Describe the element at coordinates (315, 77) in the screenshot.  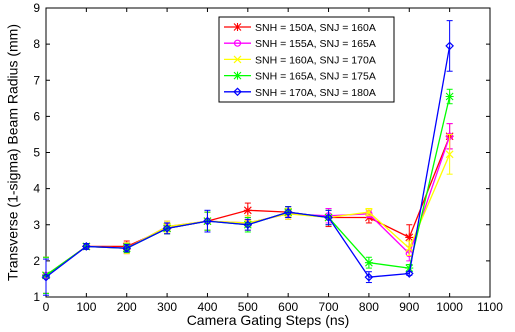
I see `legend-label: SNH = 165A, SNJ = 175A` at that location.